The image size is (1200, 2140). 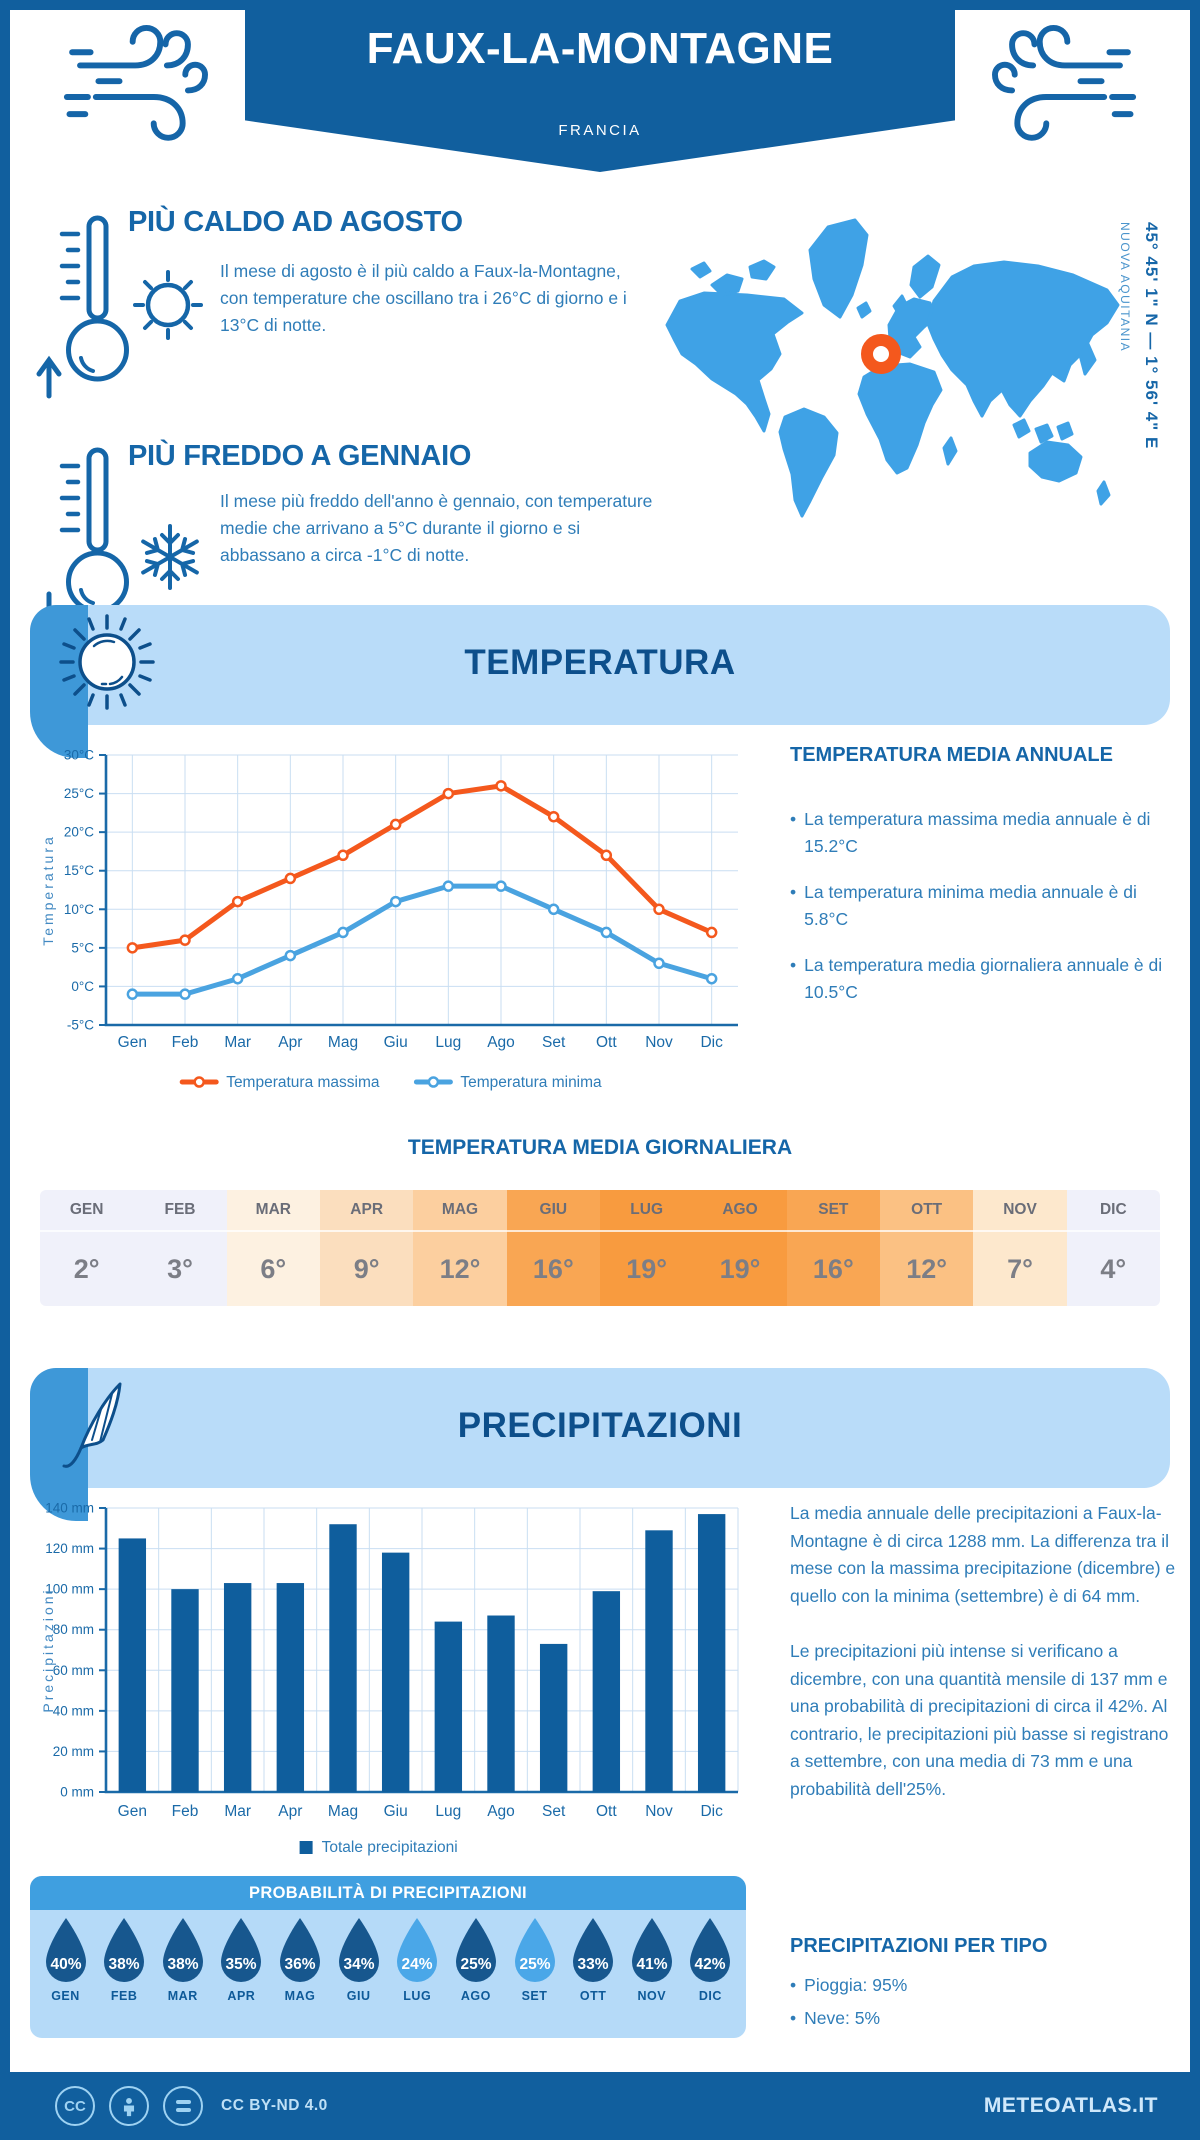 What do you see at coordinates (1055, 84) in the screenshot?
I see `wind-icon` at bounding box center [1055, 84].